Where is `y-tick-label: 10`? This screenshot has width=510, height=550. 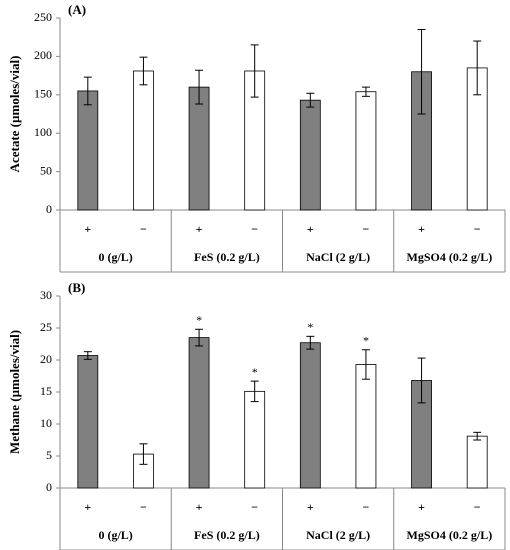
y-tick-label: 10 is located at coordinates (46, 423).